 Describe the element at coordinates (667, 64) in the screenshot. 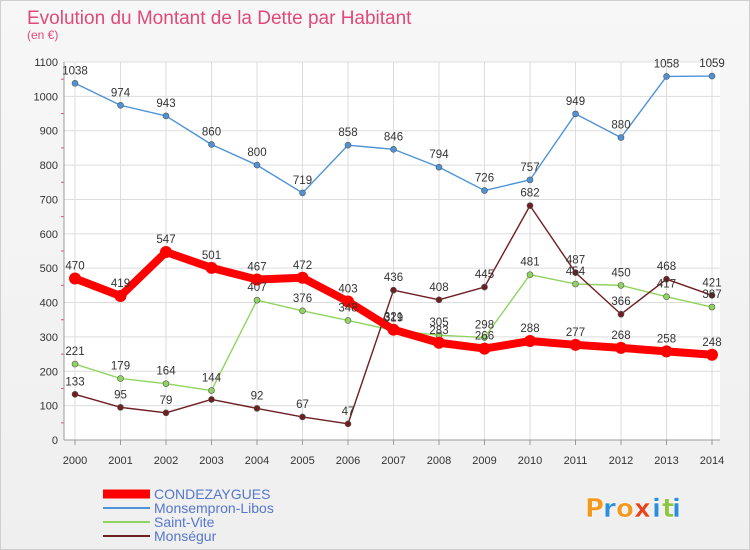

I see `data-label-monsempron-libos: 1058` at that location.